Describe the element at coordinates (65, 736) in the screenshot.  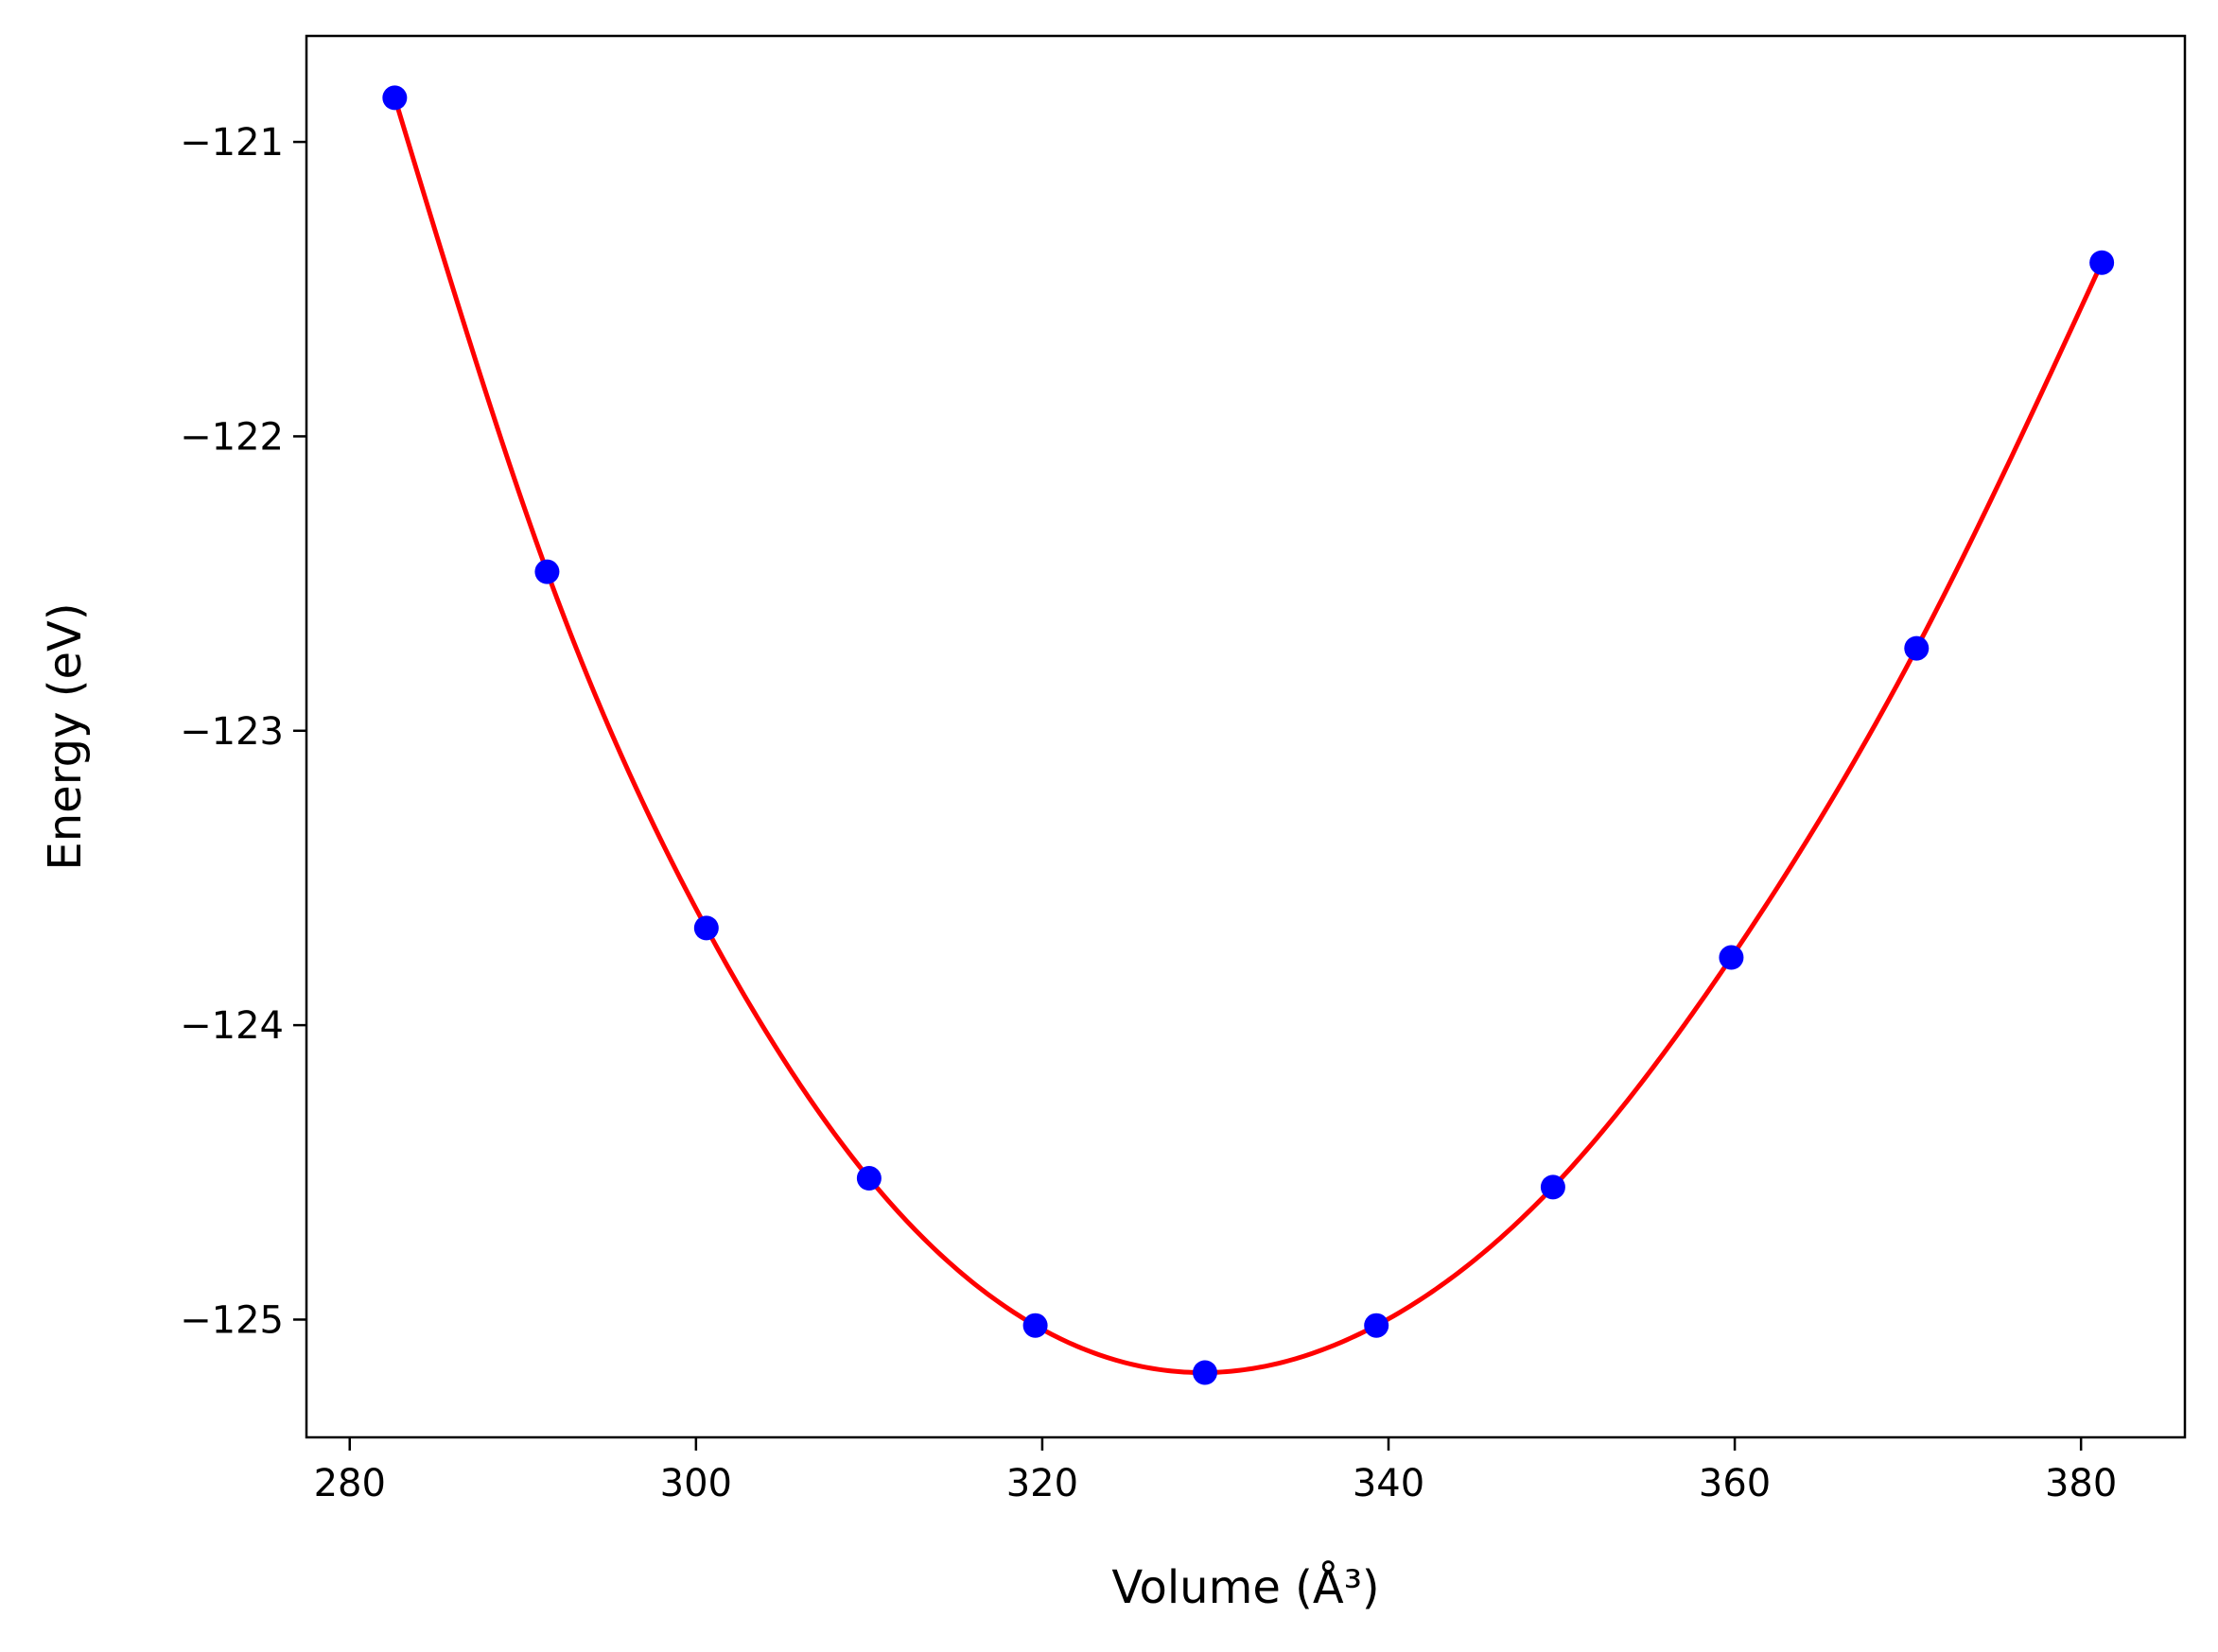
I see `y-axis-label: Energy (eV)` at that location.